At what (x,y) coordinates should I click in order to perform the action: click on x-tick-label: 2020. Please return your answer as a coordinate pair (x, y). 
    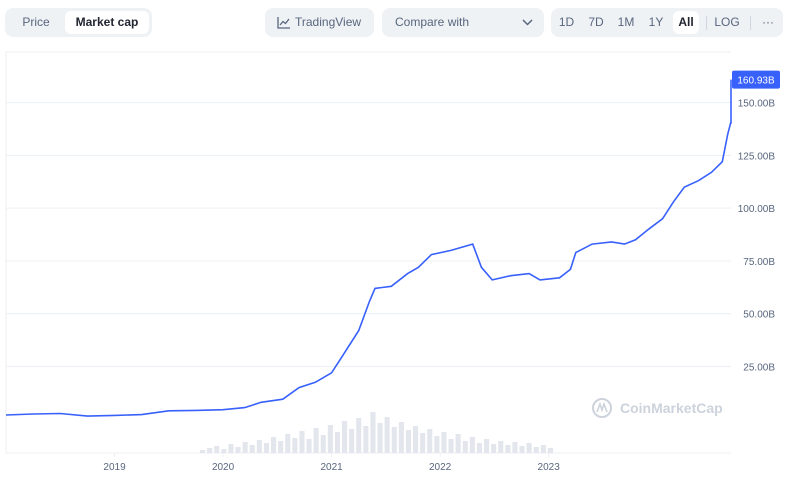
    Looking at the image, I should click on (223, 467).